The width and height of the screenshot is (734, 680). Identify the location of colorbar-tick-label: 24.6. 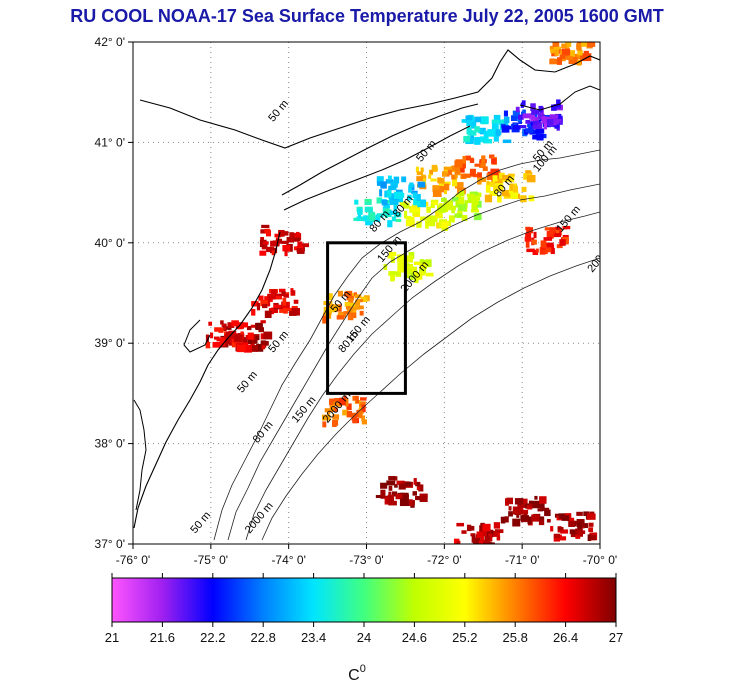
(414, 637).